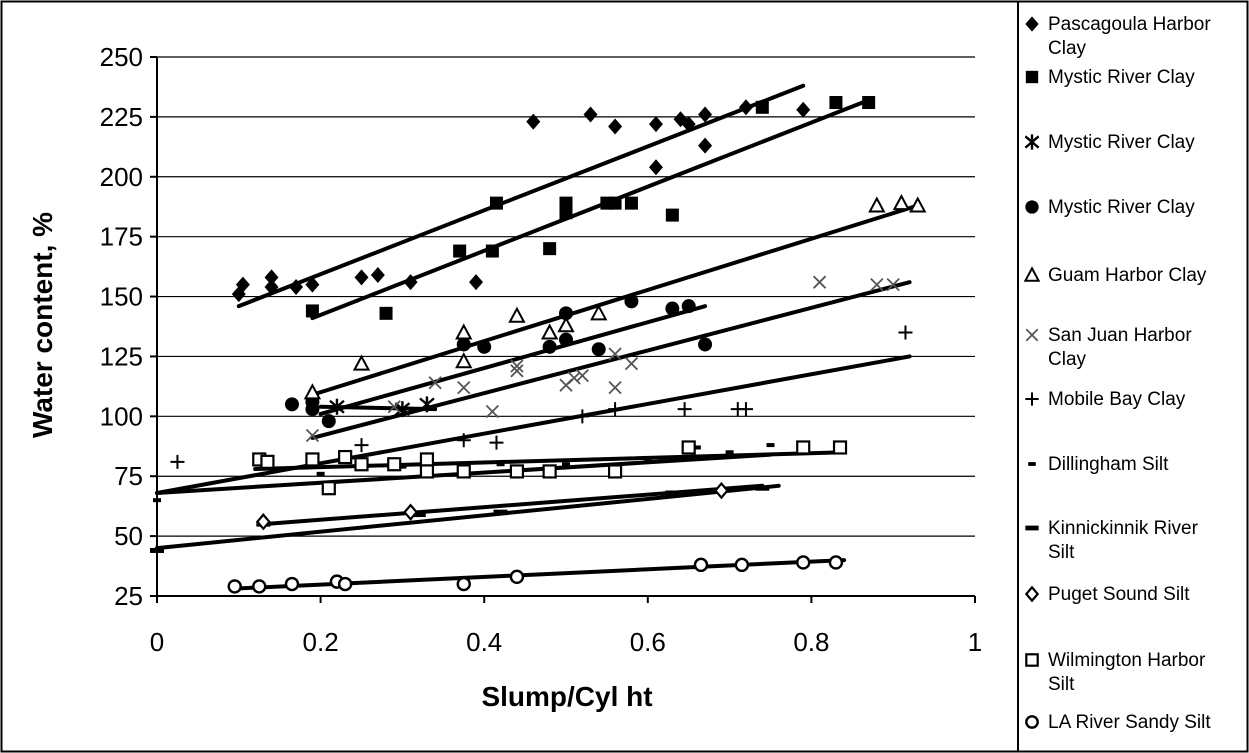  What do you see at coordinates (975, 642) in the screenshot?
I see `x-tick-label: 1` at bounding box center [975, 642].